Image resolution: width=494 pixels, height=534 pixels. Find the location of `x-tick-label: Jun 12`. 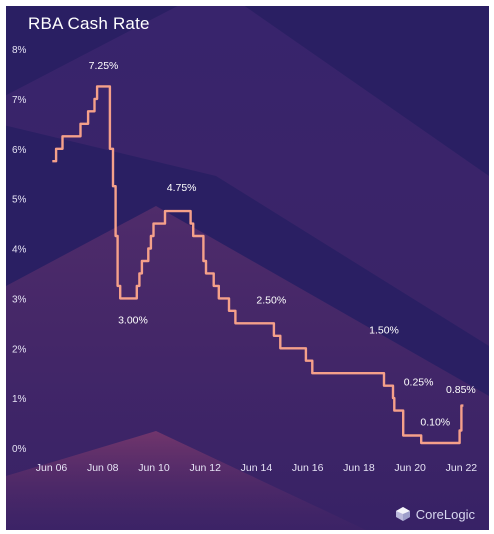

x-tick-label: Jun 12 is located at coordinates (205, 468).